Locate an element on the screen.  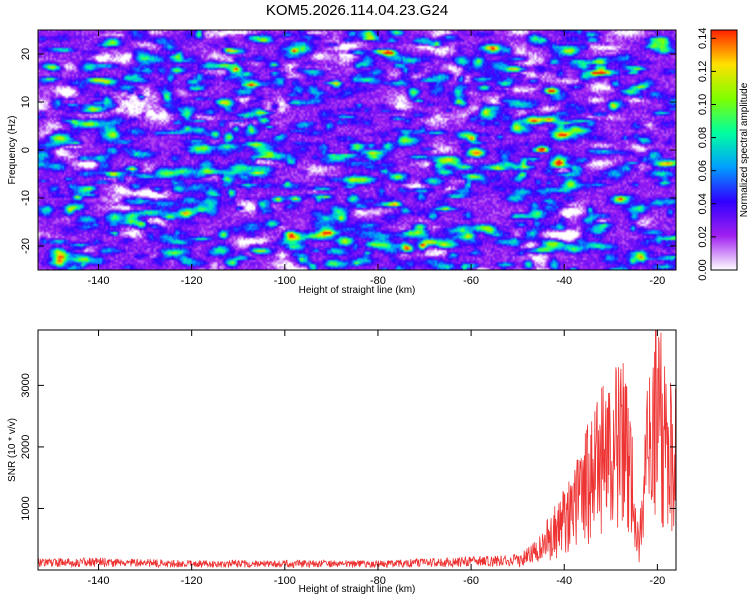
colorbar-tick-label: 0.00 is located at coordinates (703, 269).